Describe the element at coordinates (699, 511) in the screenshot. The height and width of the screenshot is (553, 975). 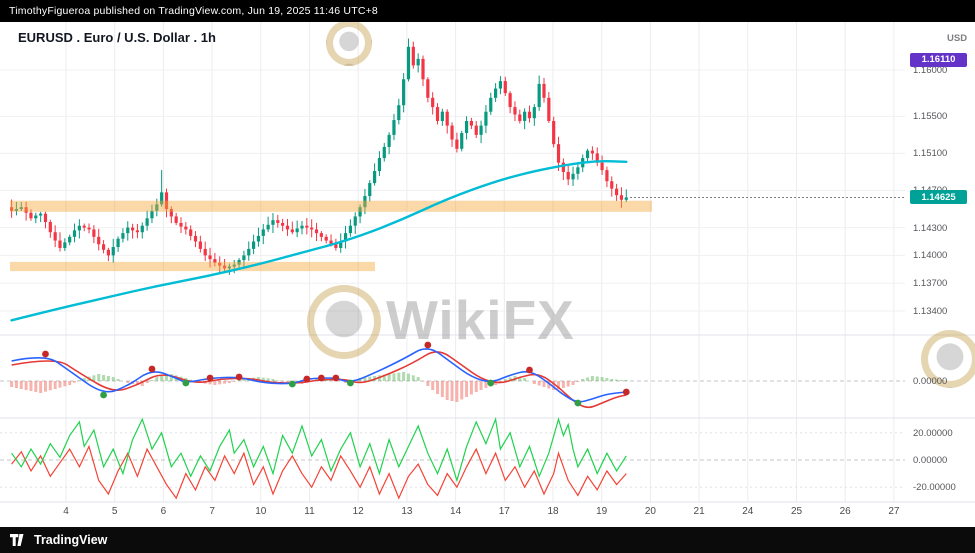
I see `time-axis-label: 21` at that location.